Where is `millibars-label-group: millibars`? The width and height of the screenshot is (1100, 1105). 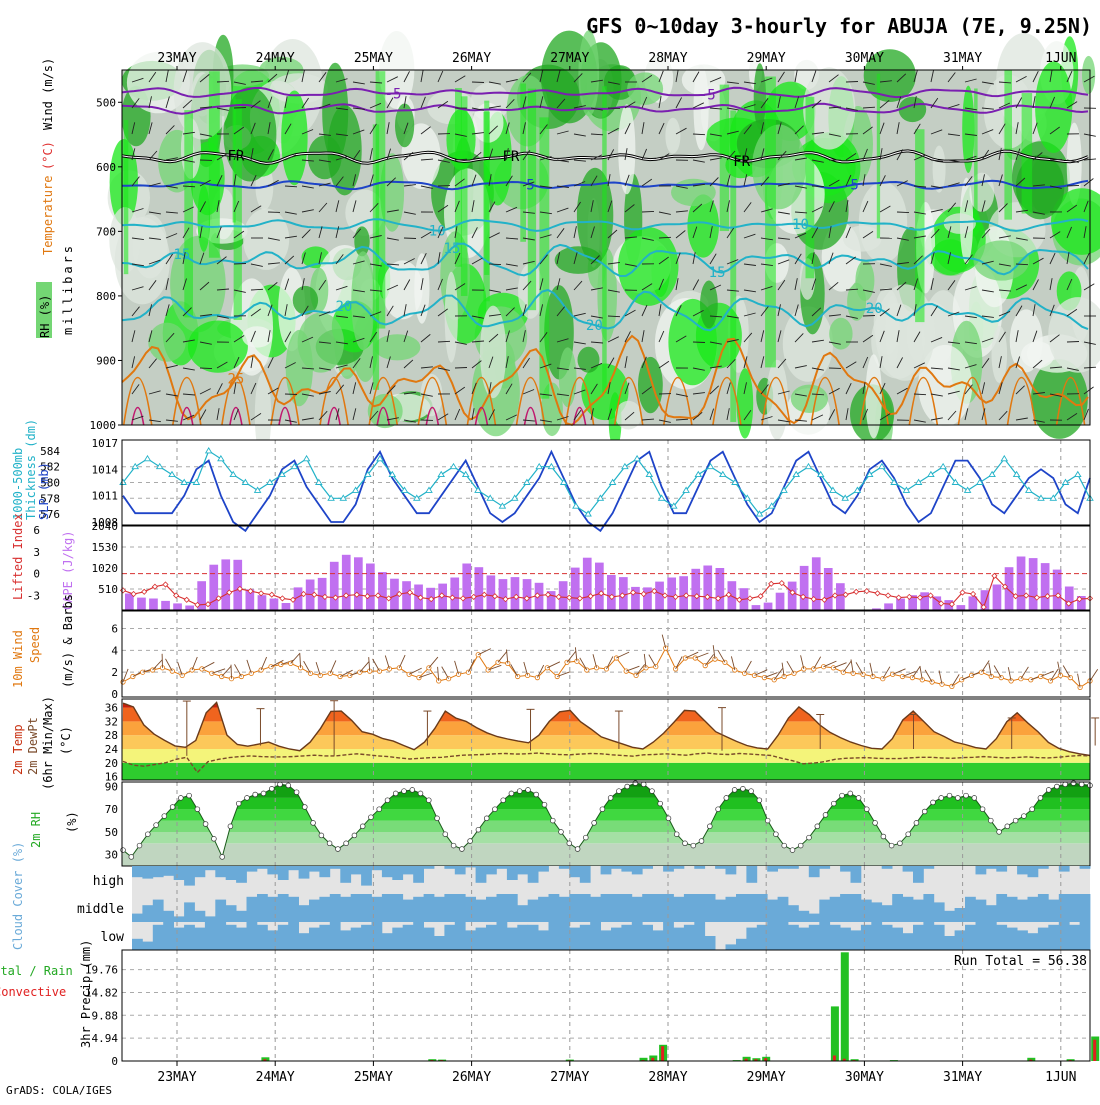
millibars-label-group: millibars is located at coordinates (68, 289).